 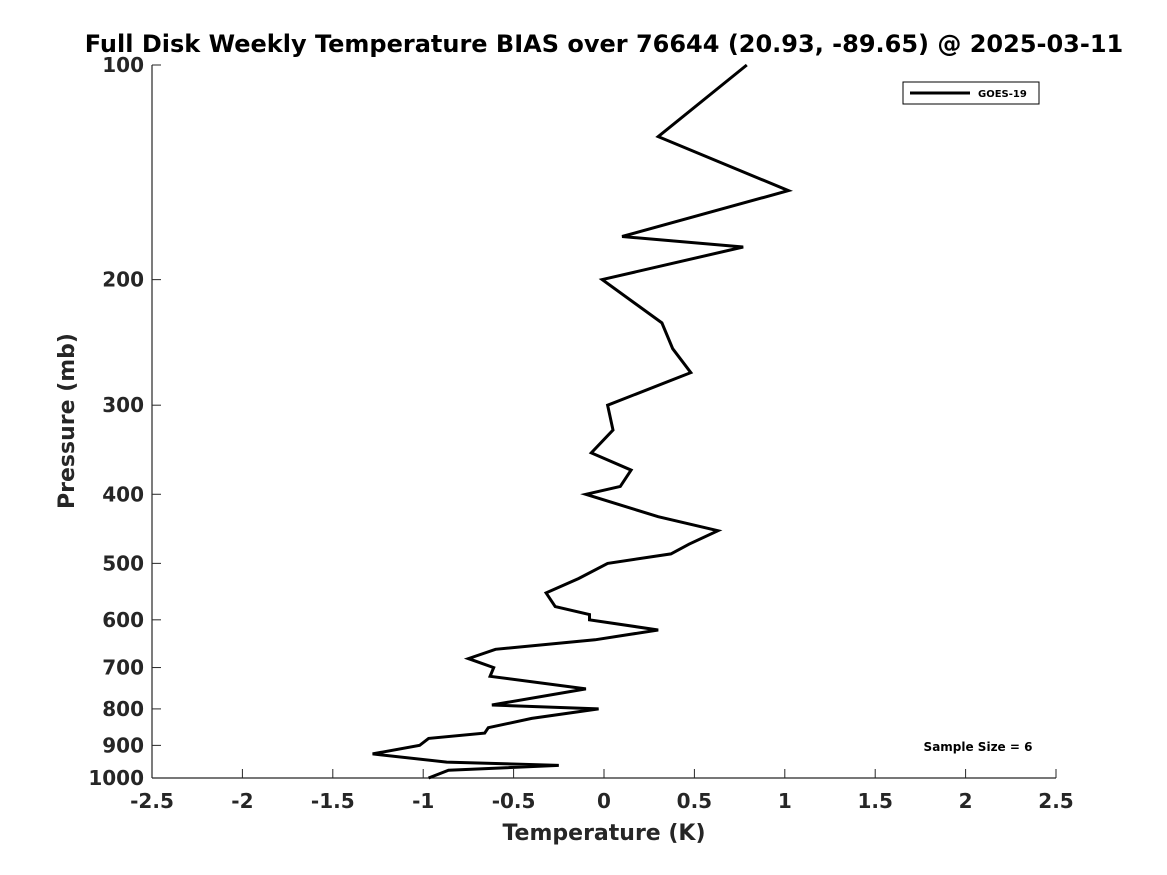 I want to click on x-tick-label: 1.5, so click(x=874, y=801).